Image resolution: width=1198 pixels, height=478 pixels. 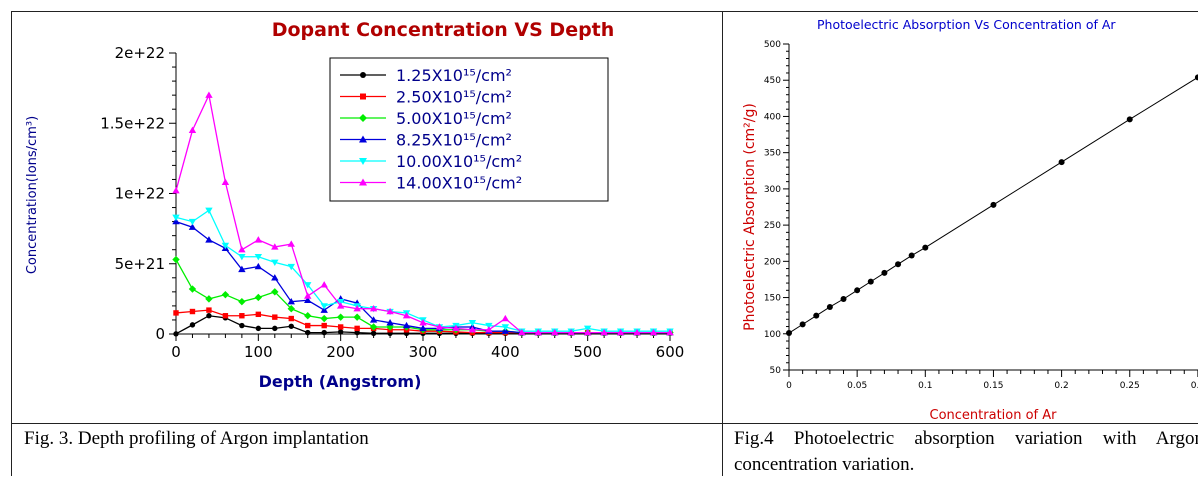 I want to click on fig4-x-tick-label: 0.3, so click(x=1194, y=386).